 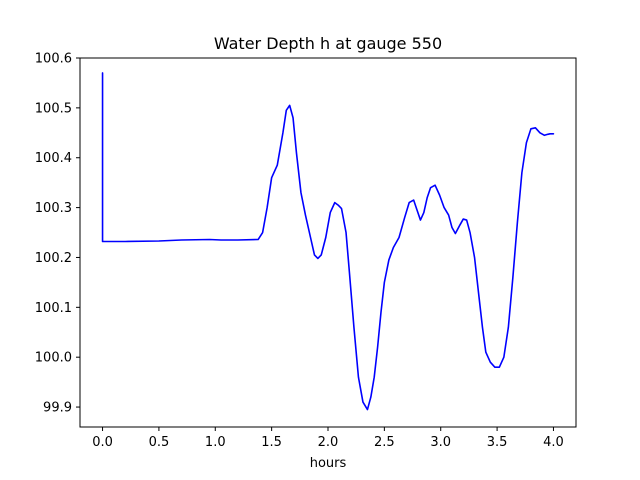 I want to click on x-tick-label: 0.5, so click(x=159, y=442).